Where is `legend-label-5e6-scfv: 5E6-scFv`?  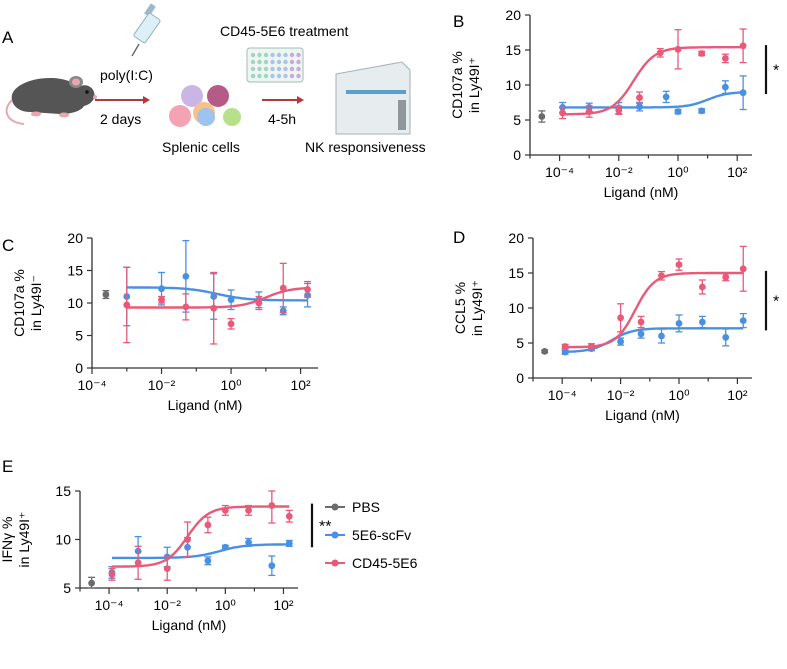
legend-label-5e6-scfv: 5E6-scFv is located at coordinates (381, 535).